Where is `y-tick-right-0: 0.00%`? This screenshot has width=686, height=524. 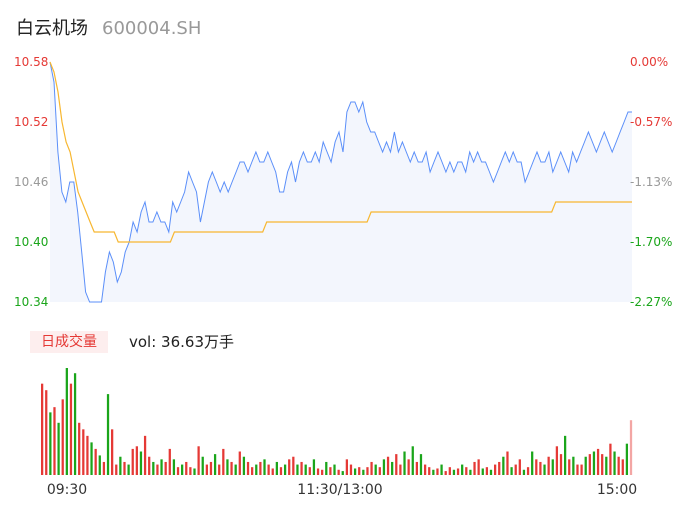
y-tick-right-0: 0.00% is located at coordinates (649, 62).